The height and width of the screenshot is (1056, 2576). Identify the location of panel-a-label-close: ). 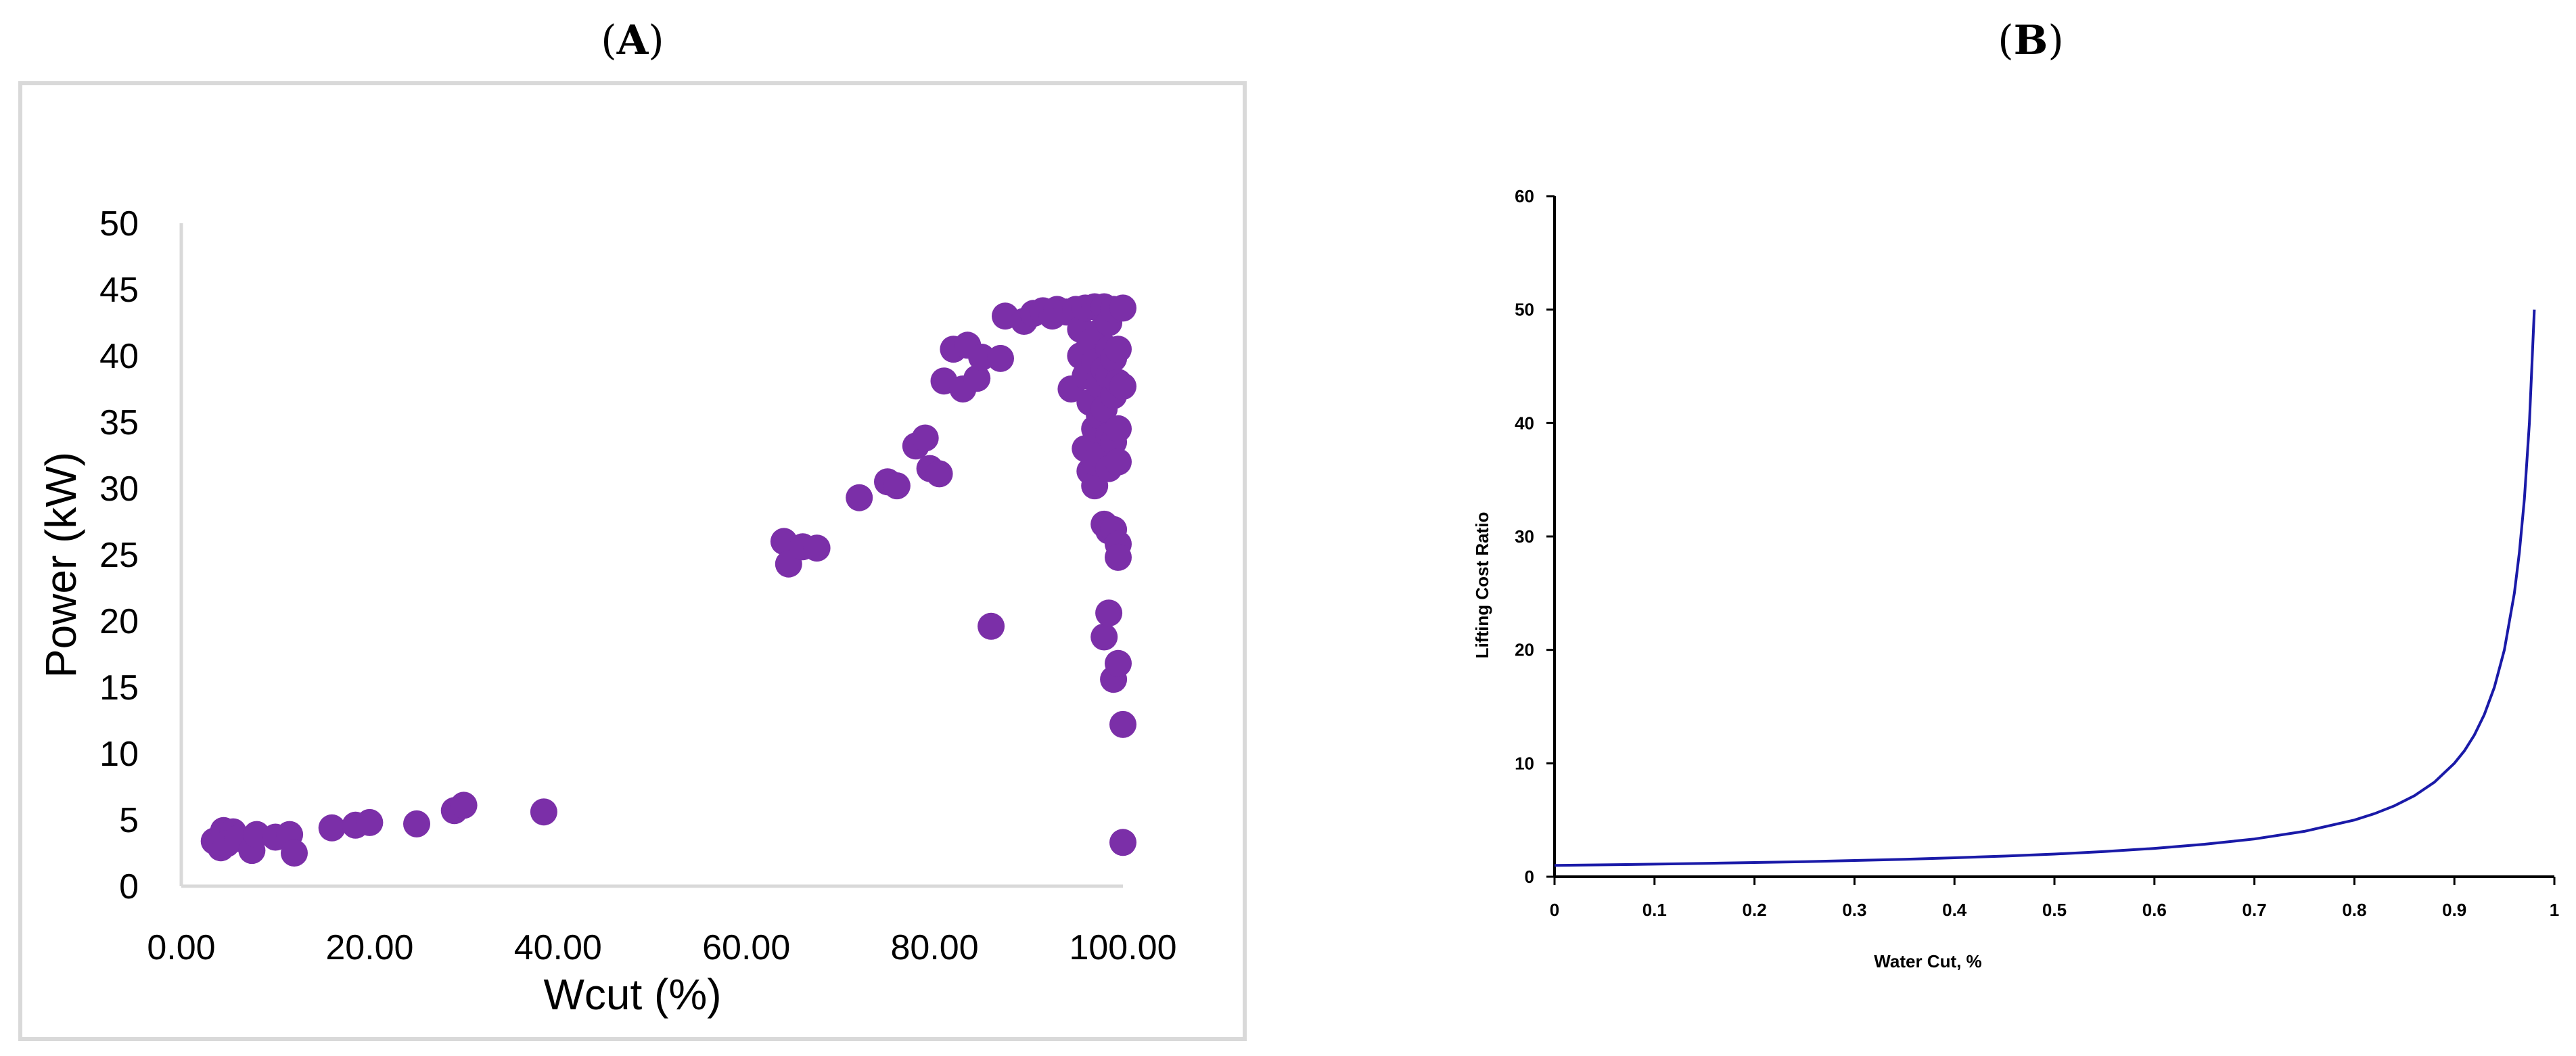
(656, 40).